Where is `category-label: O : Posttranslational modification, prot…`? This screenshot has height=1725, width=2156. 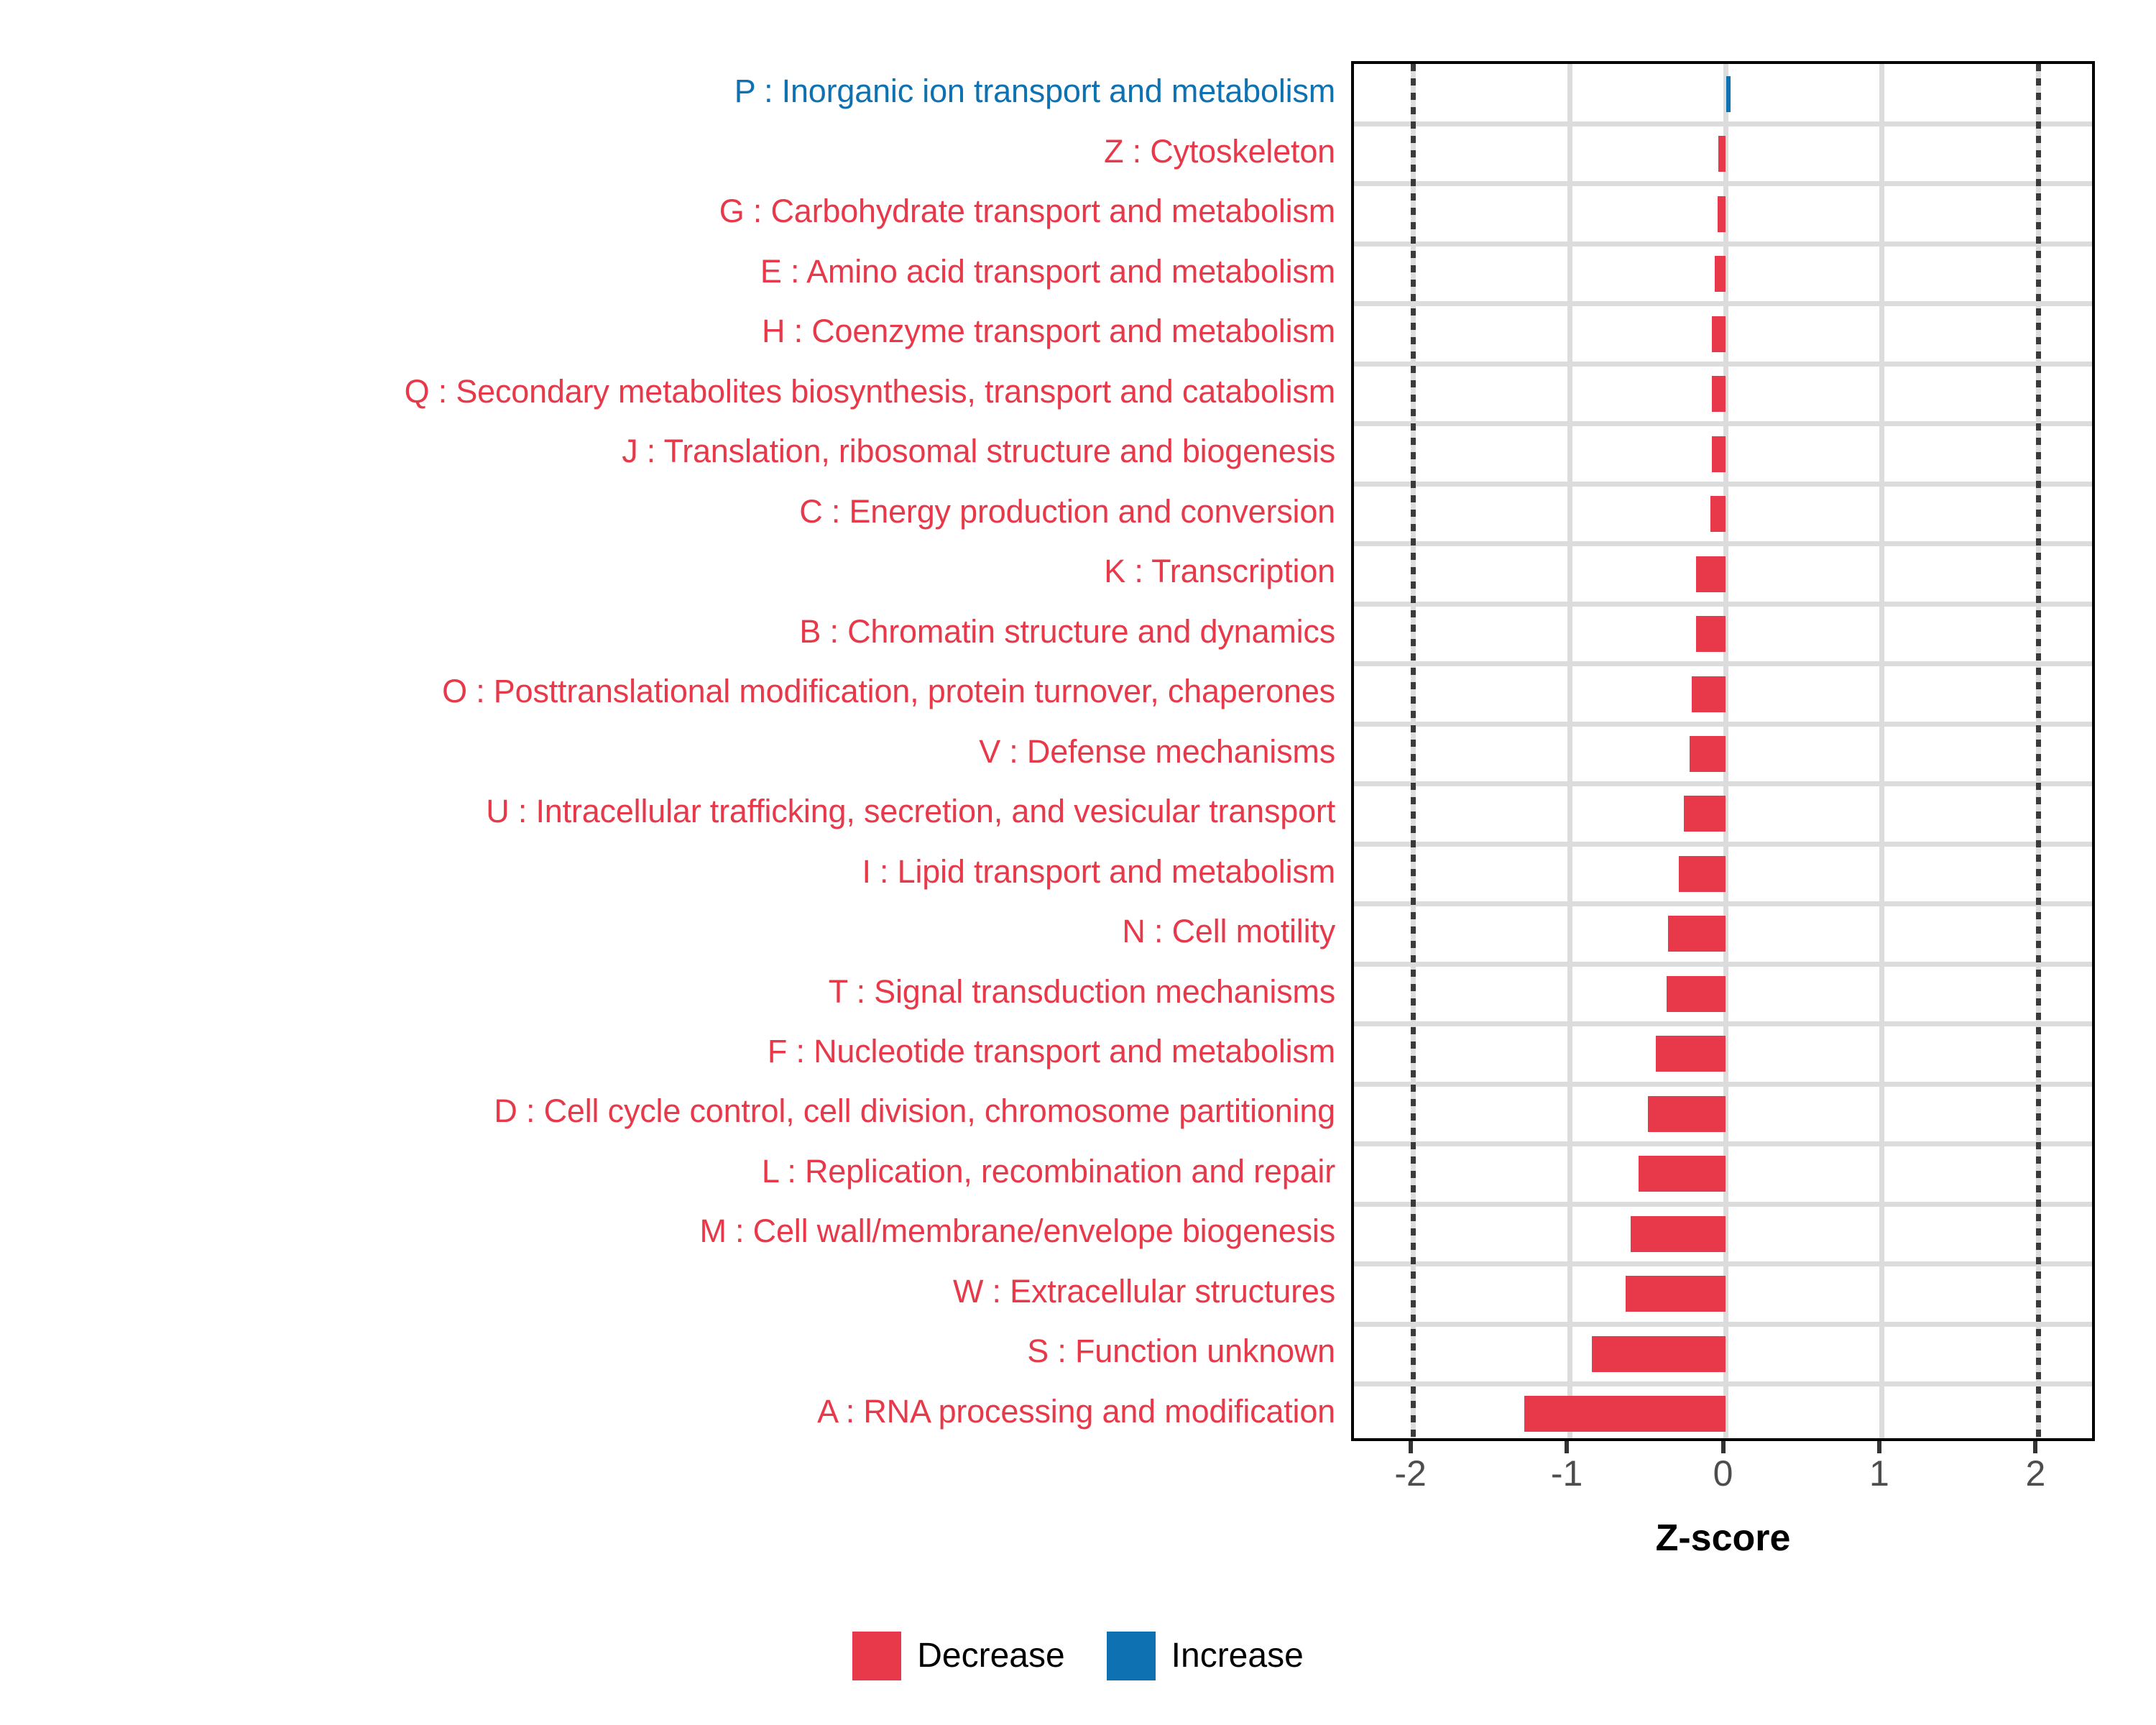 category-label: O : Posttranslational modification, prot… is located at coordinates (888, 691).